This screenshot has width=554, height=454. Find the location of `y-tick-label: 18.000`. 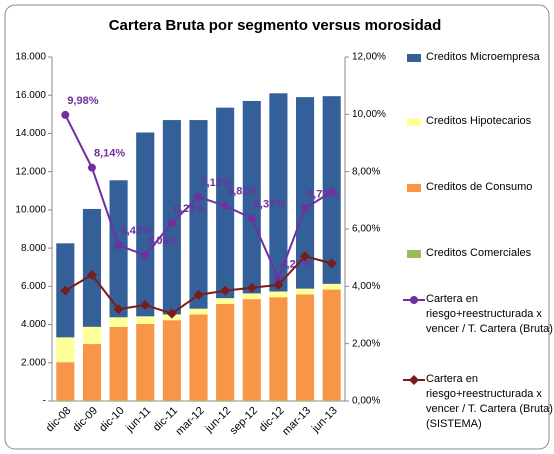

y-tick-label: 18.000 is located at coordinates (30, 57).